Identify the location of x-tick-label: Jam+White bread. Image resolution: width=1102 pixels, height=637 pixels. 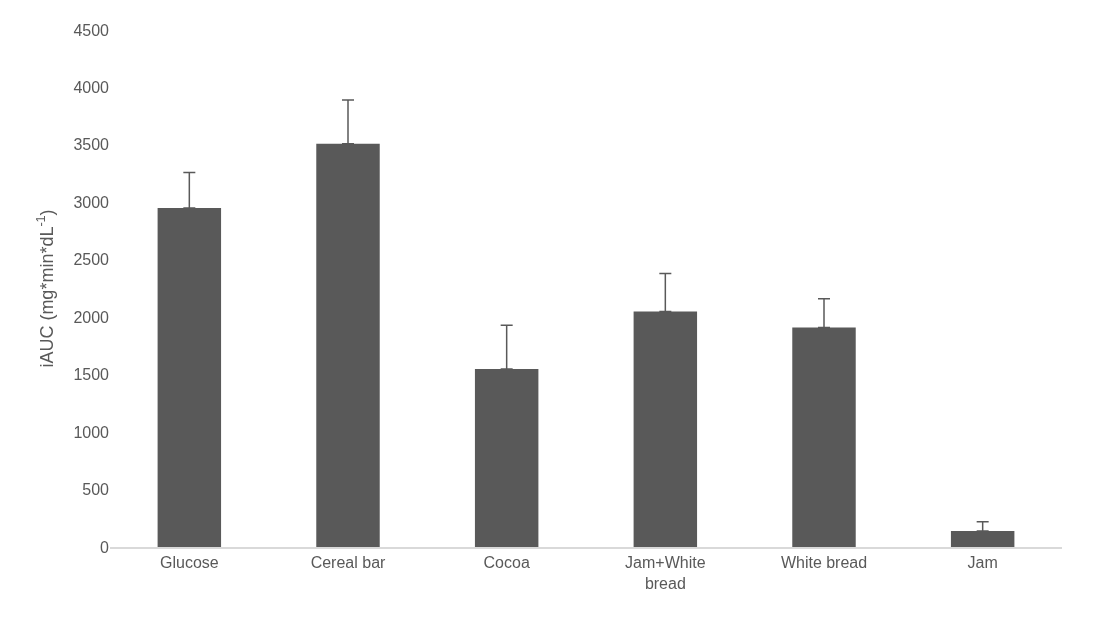
(665, 573).